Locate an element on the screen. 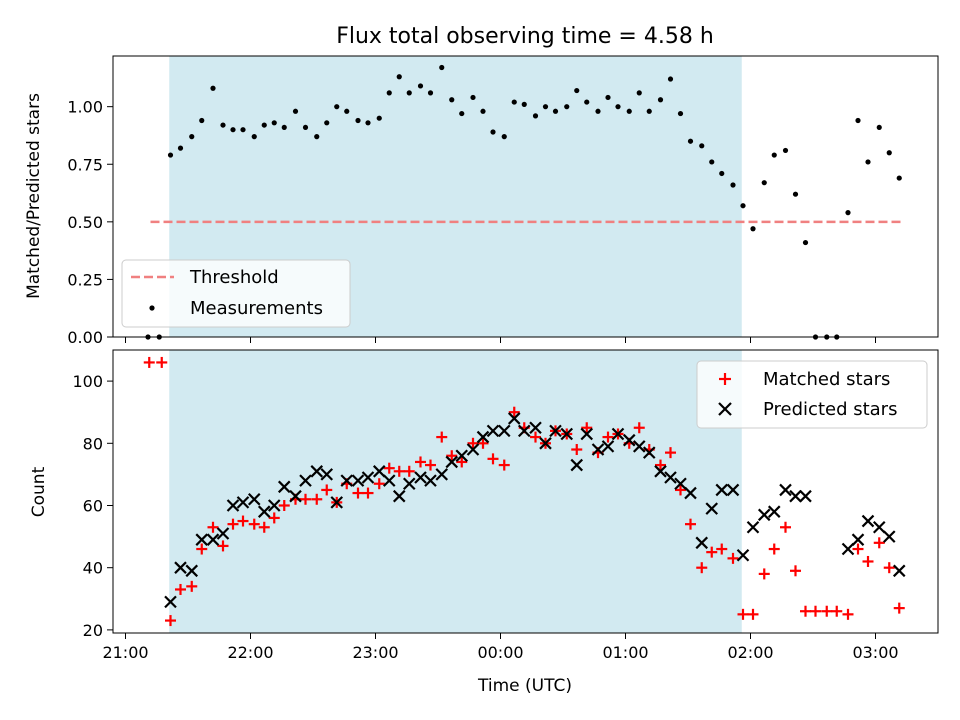  x-tick-label: 00:00 is located at coordinates (500, 652).